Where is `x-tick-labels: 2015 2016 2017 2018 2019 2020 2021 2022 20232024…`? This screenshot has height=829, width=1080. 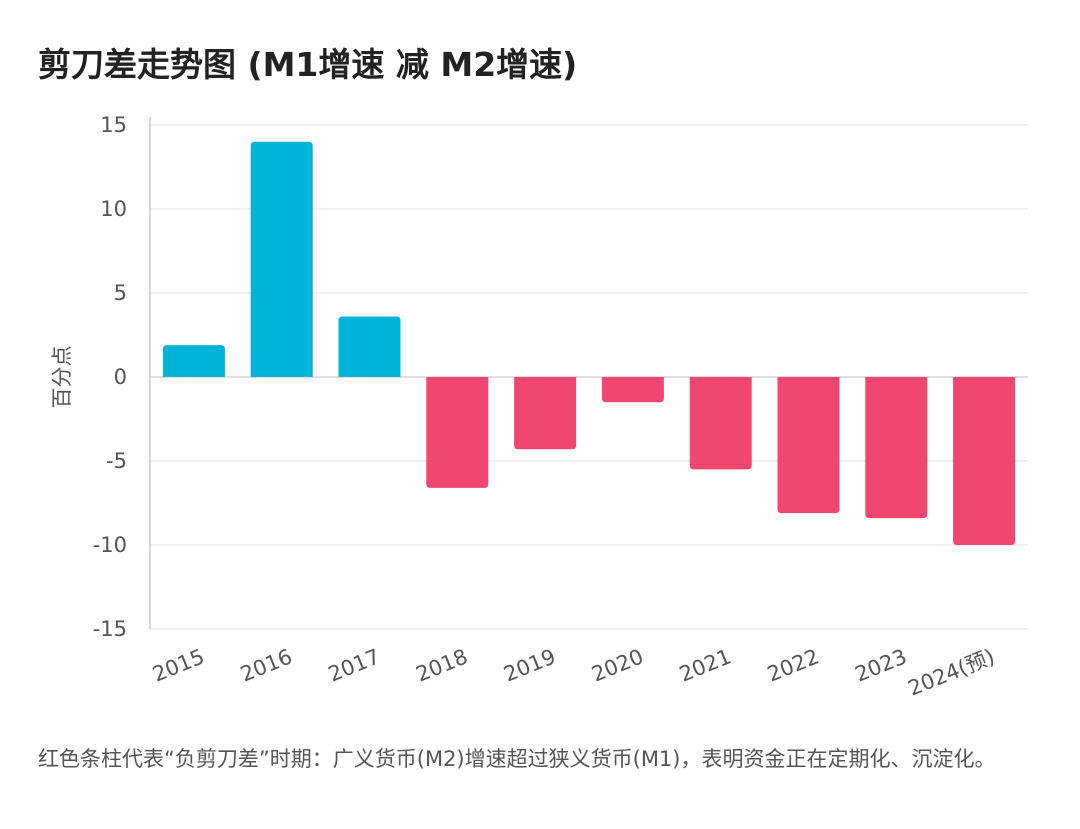 x-tick-labels: 2015 2016 2017 2018 2019 2020 2021 2022 20232024… is located at coordinates (573, 672).